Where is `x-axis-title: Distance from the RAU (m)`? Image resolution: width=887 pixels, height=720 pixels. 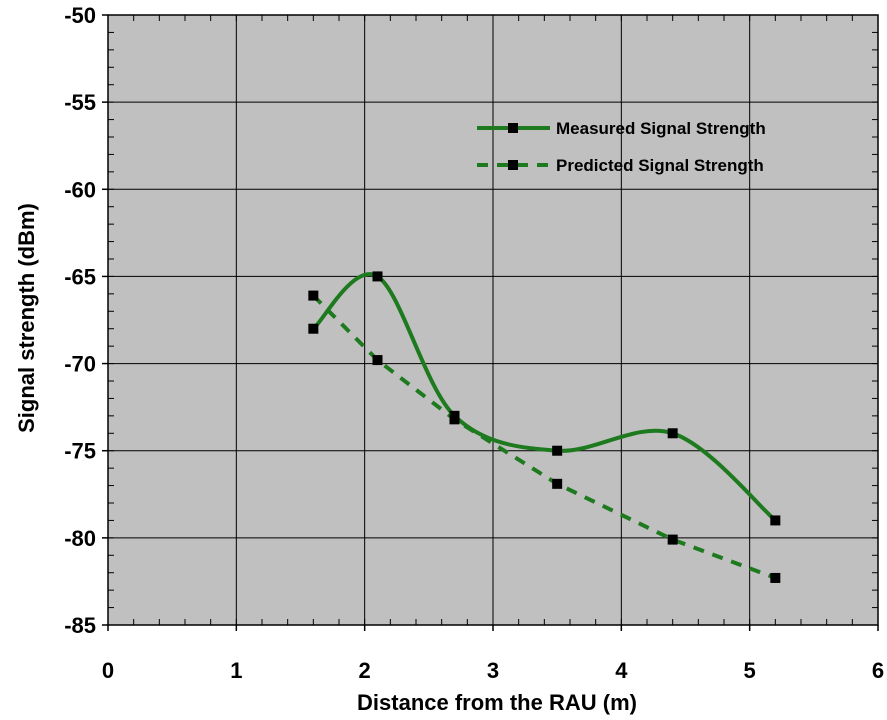 x-axis-title: Distance from the RAU (m) is located at coordinates (497, 702).